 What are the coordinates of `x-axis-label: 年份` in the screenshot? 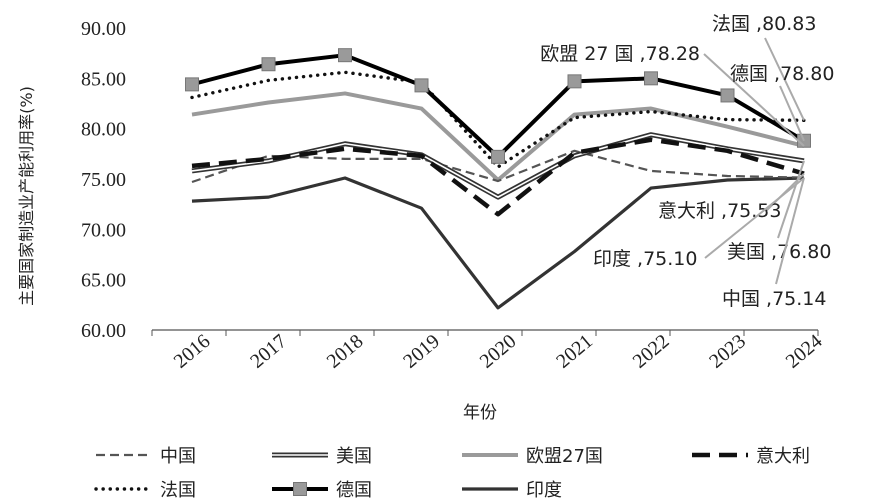 It's located at (480, 413).